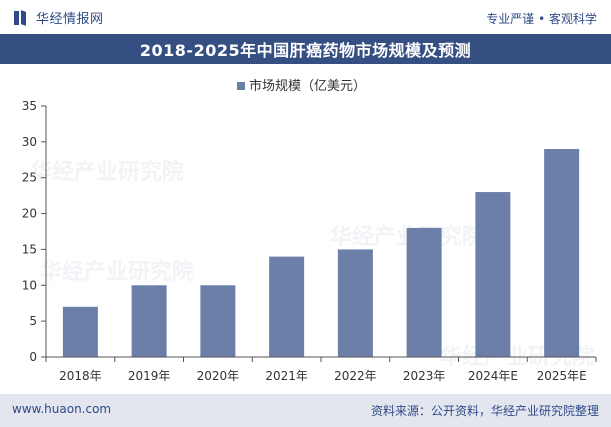 This screenshot has width=611, height=427. Describe the element at coordinates (80, 376) in the screenshot. I see `x-tick-label: 2018年` at that location.